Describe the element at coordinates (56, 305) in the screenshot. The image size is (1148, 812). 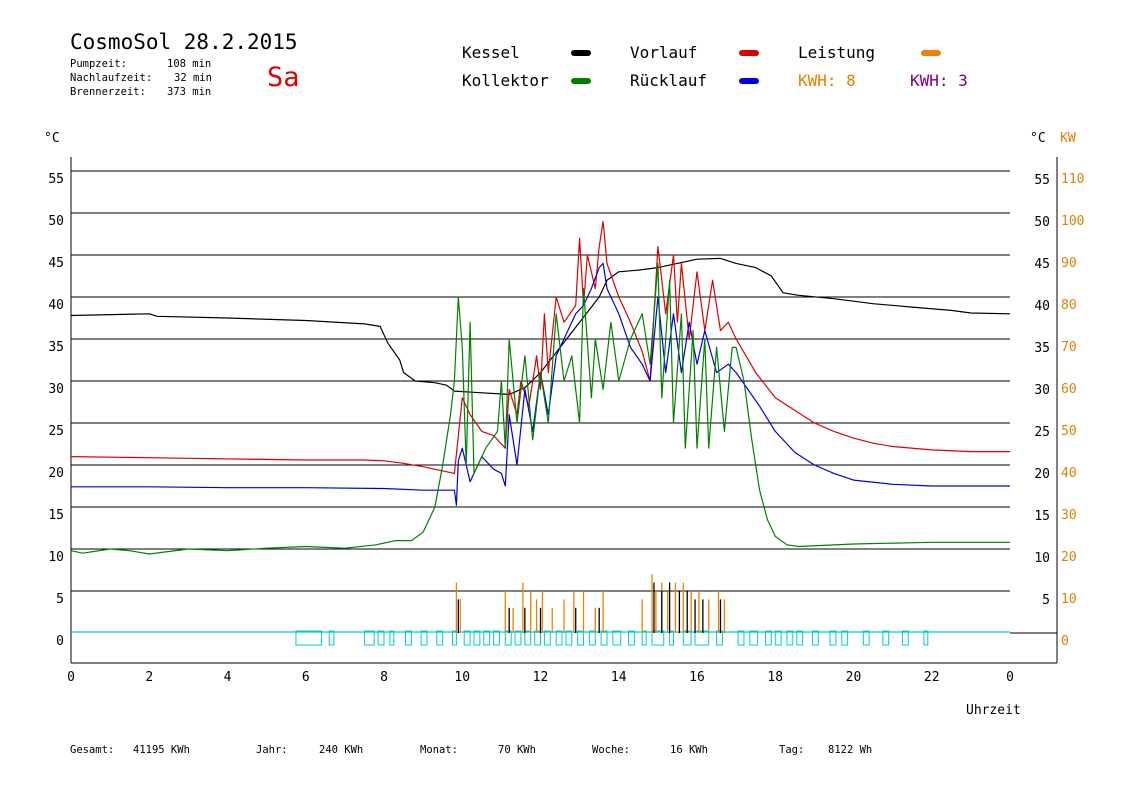
I see `y-tick-label: 40` at that location.